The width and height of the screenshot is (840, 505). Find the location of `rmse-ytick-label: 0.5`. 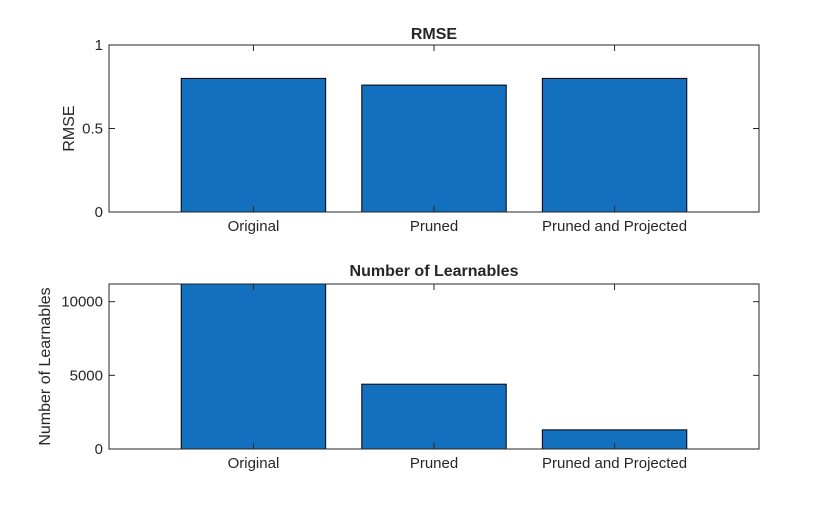

rmse-ytick-label: 0.5 is located at coordinates (92, 129).